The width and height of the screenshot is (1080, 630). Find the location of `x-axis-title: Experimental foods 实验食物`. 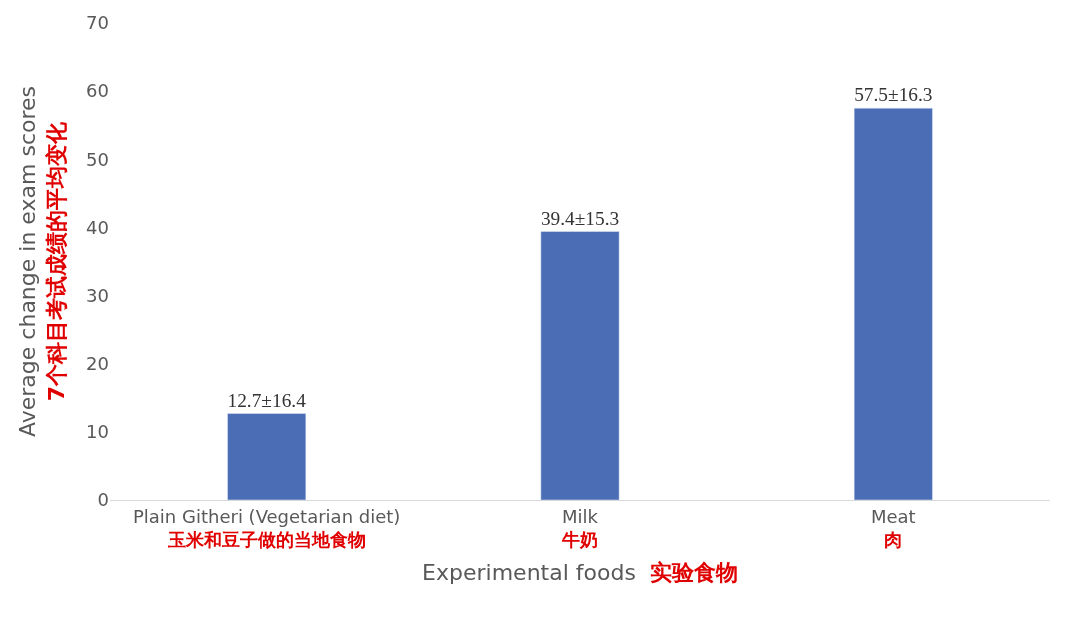

x-axis-title: Experimental foods 实验食物 is located at coordinates (580, 572).